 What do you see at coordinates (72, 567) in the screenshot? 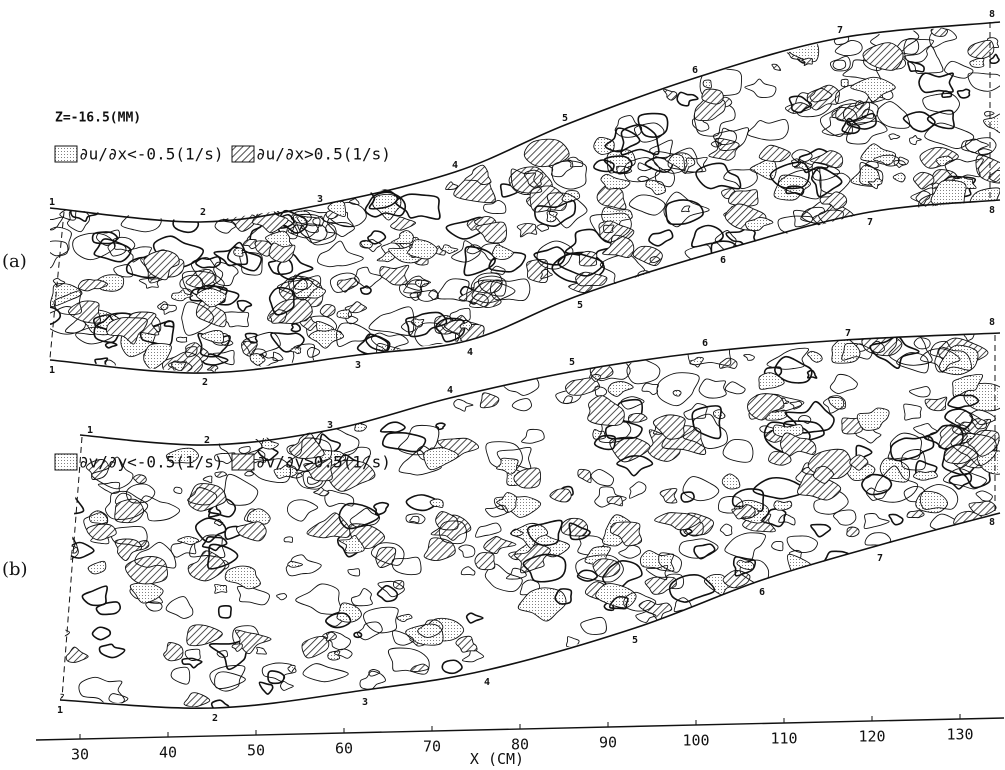
I see `section-line` at bounding box center [72, 567].